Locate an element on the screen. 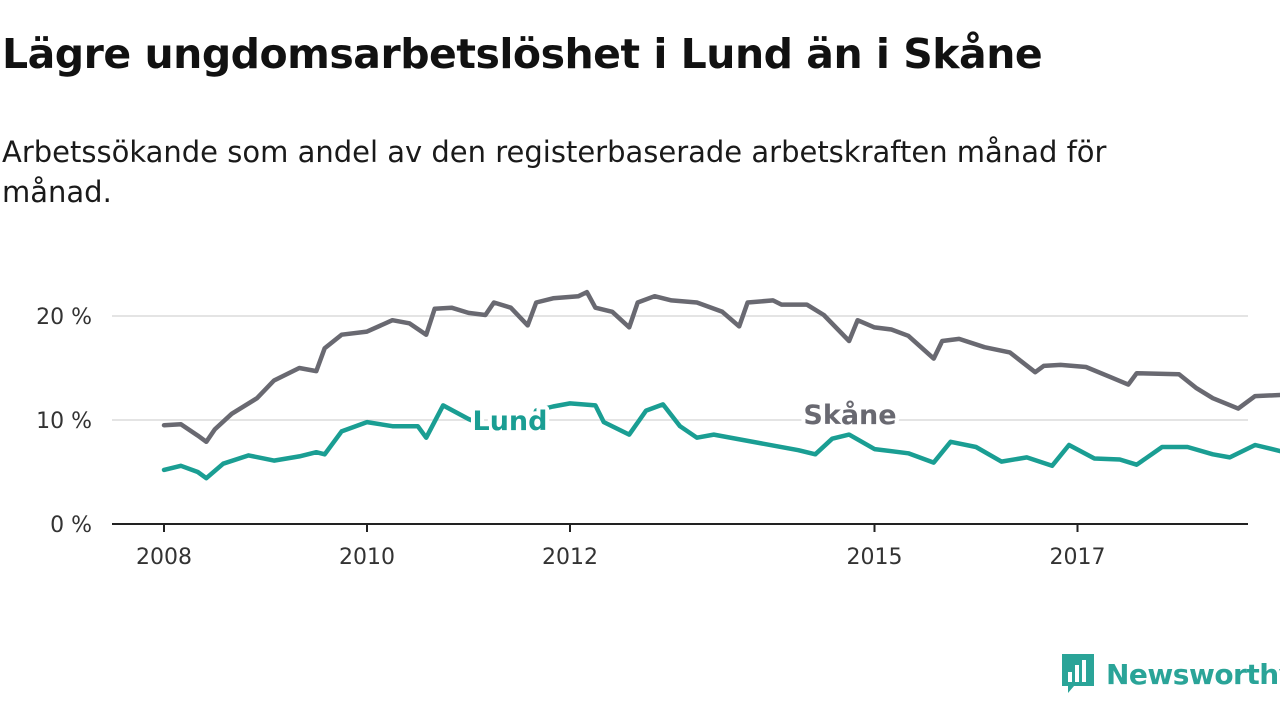 The width and height of the screenshot is (1280, 720). series-name-halo: Skåne is located at coordinates (849, 415).